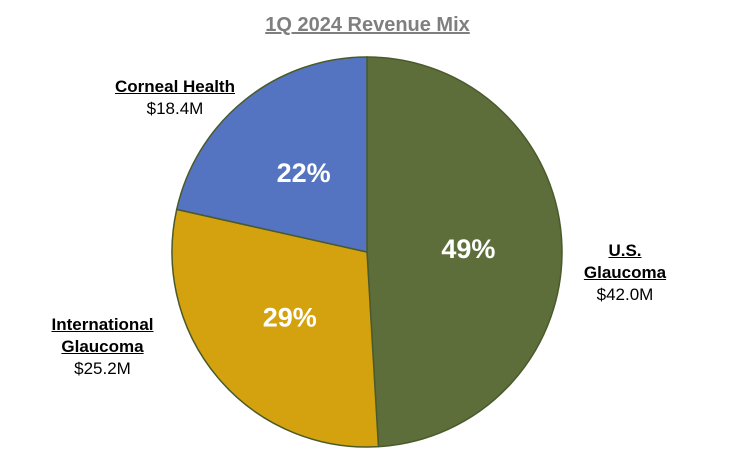  I want to click on percent-label-international-glaucoma: 29%, so click(290, 318).